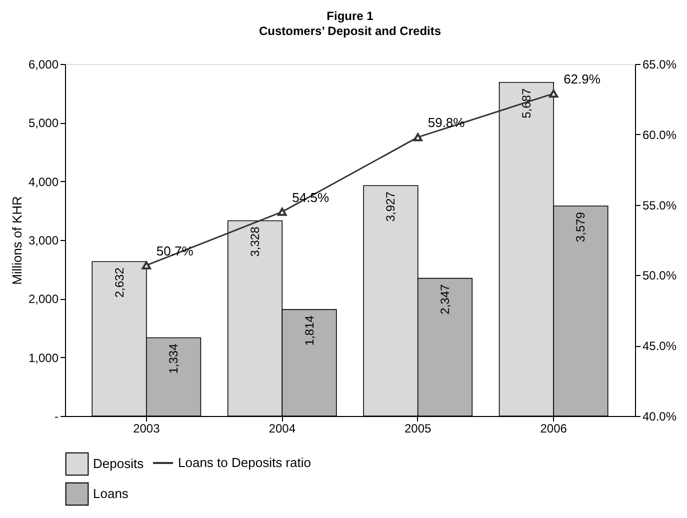  Describe the element at coordinates (43, 299) in the screenshot. I see `y-tick-label: 2,000` at that location.